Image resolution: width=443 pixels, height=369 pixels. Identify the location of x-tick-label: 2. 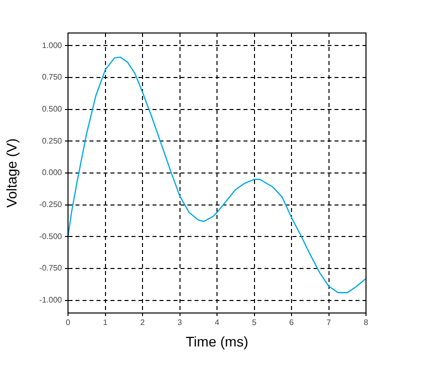
(143, 323).